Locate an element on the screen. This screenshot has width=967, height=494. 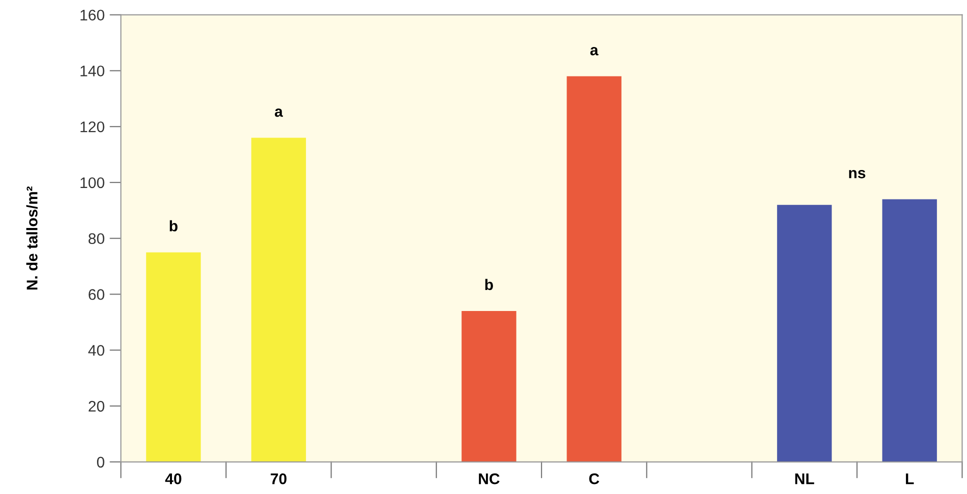
annotation: ns is located at coordinates (857, 174).